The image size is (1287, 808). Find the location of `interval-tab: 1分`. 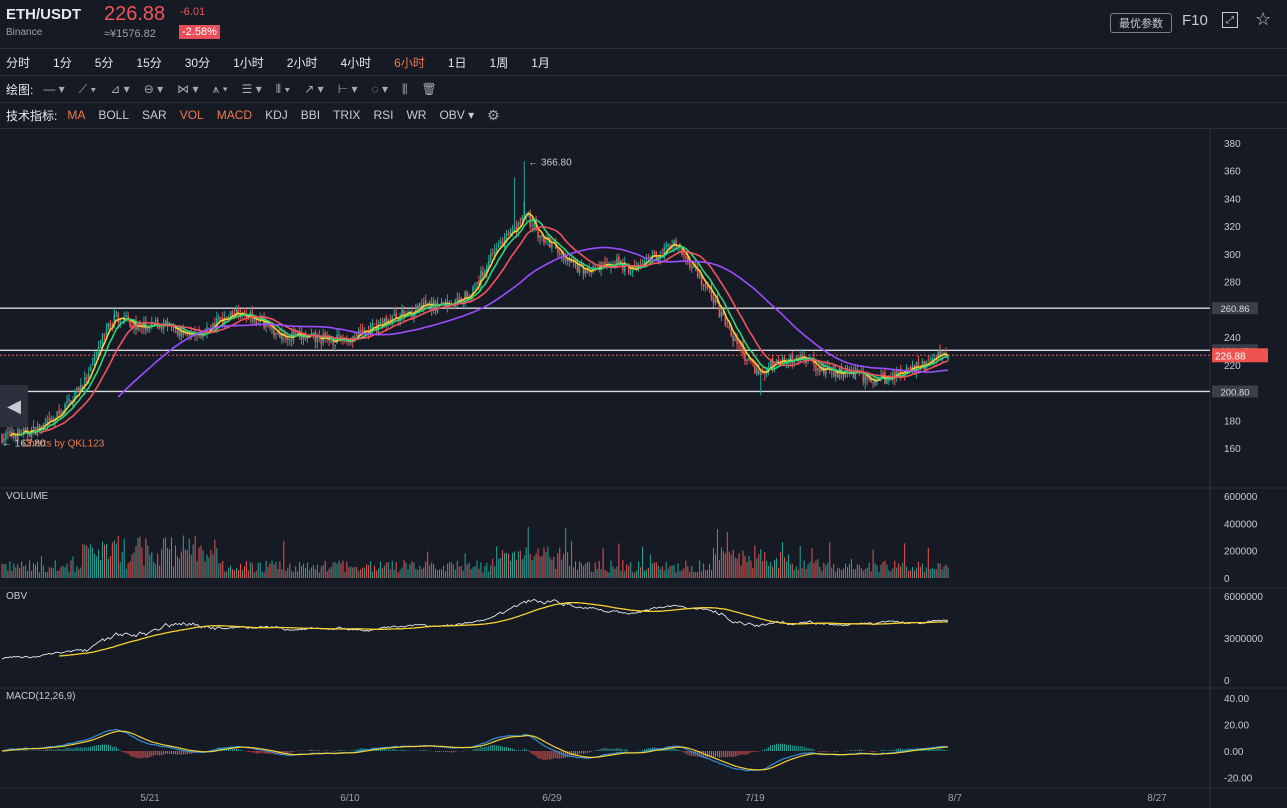

interval-tab: 1分 is located at coordinates (62, 62).